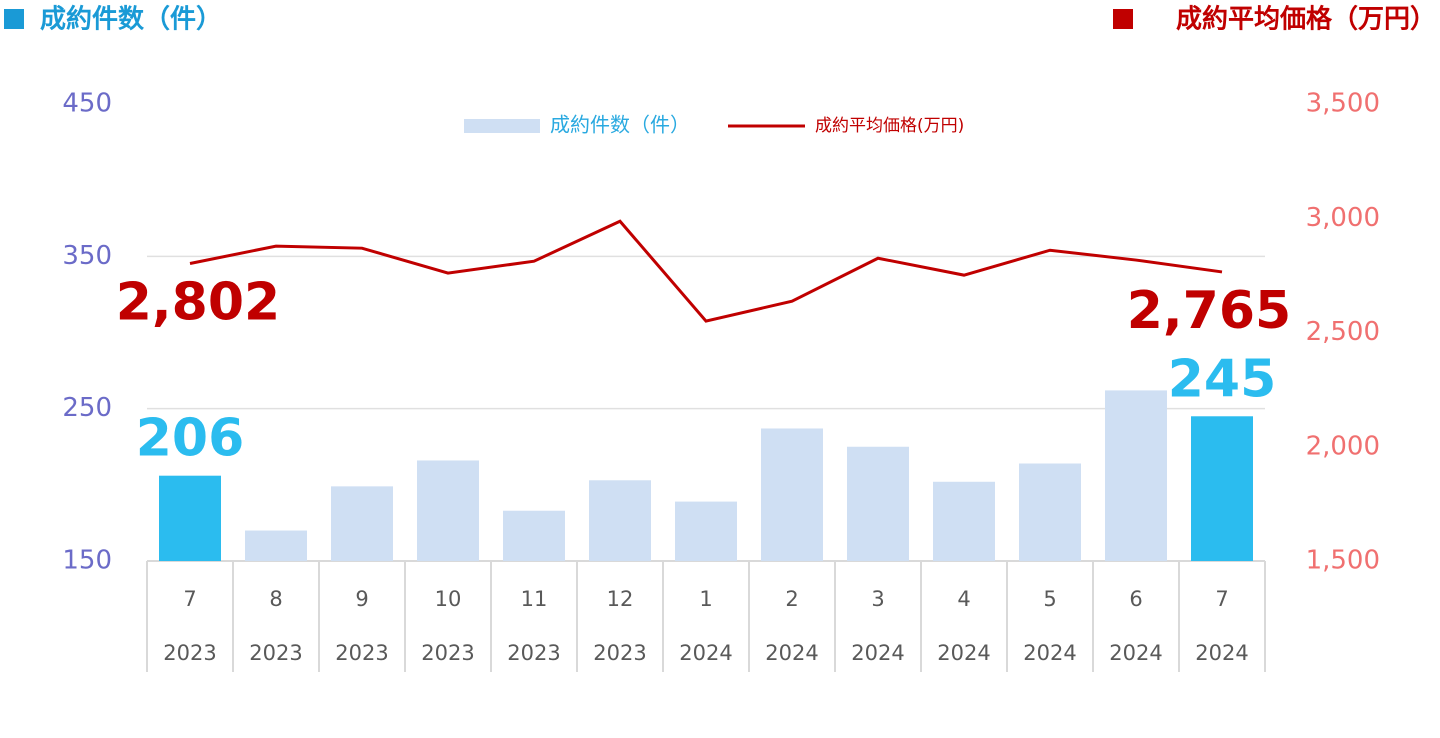  What do you see at coordinates (706, 271) in the screenshot?
I see `line` at bounding box center [706, 271].